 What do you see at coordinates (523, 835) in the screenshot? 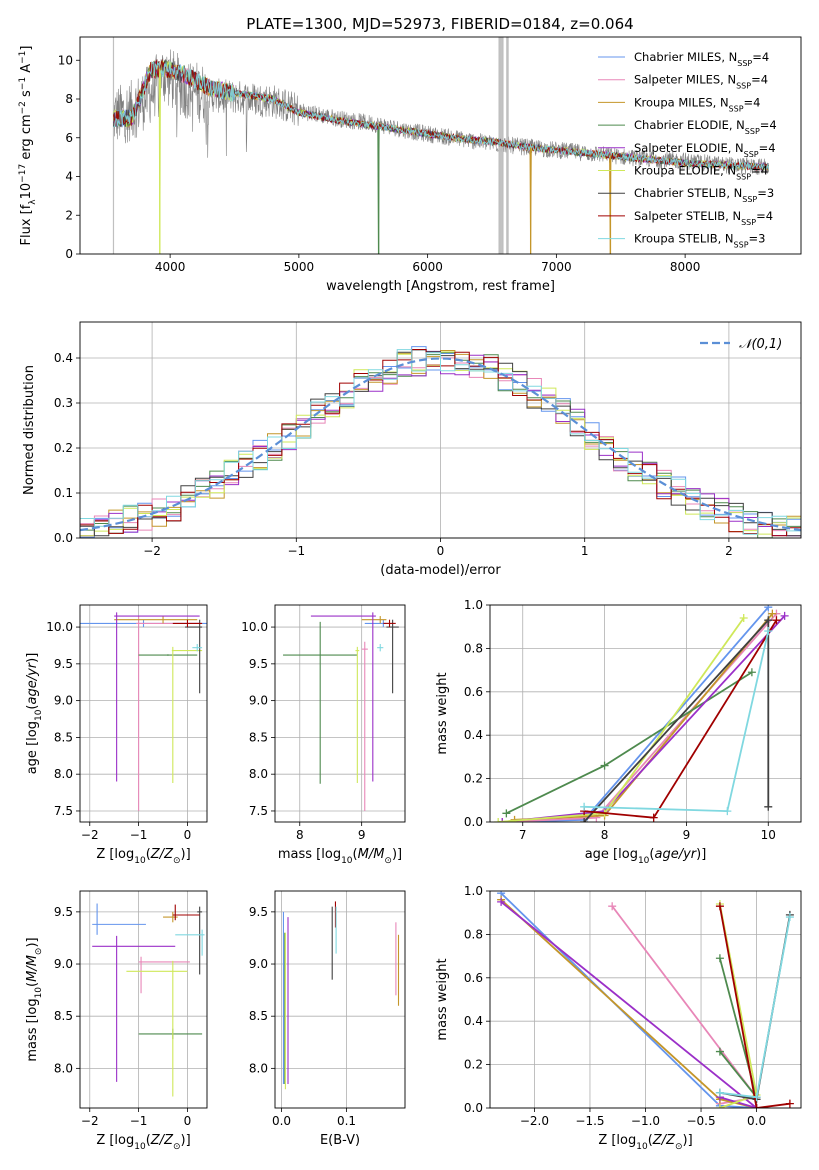
I see `x-tick-label: 7` at bounding box center [523, 835].